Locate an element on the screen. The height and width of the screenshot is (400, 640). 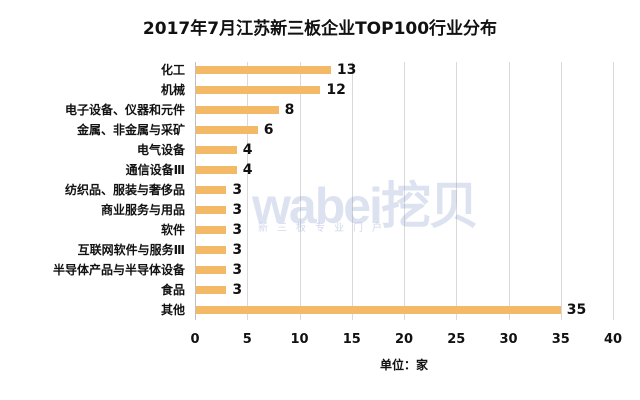
x-tick-label: 15 is located at coordinates (351, 339).